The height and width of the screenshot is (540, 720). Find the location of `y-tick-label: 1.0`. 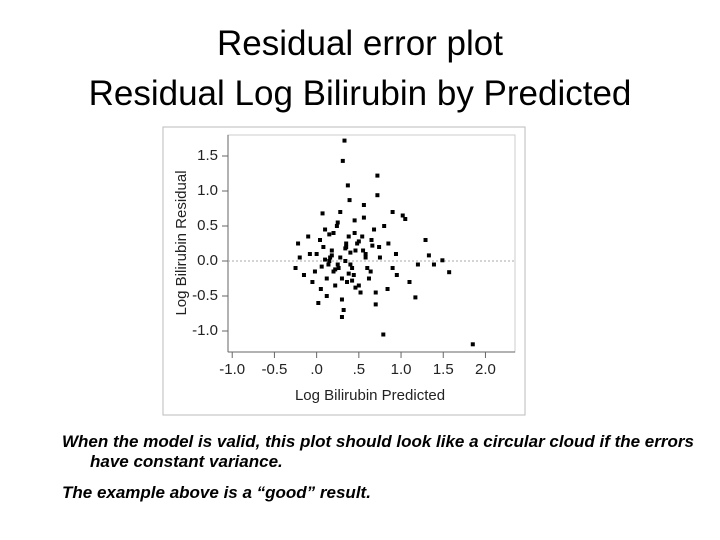

y-tick-label: 1.0 is located at coordinates (207, 190).